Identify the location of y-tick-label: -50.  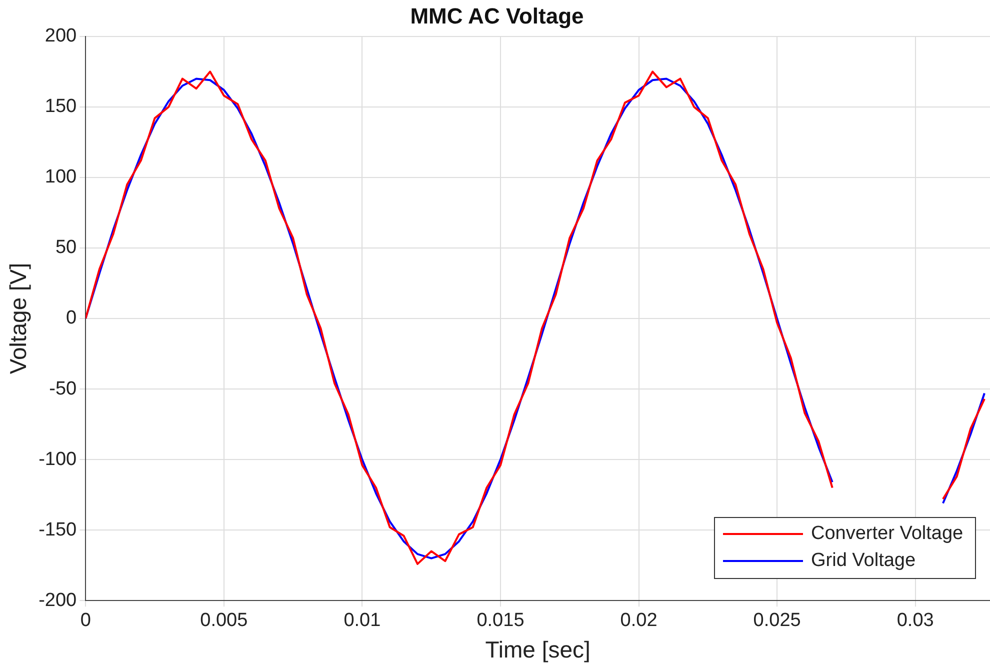
(63, 389).